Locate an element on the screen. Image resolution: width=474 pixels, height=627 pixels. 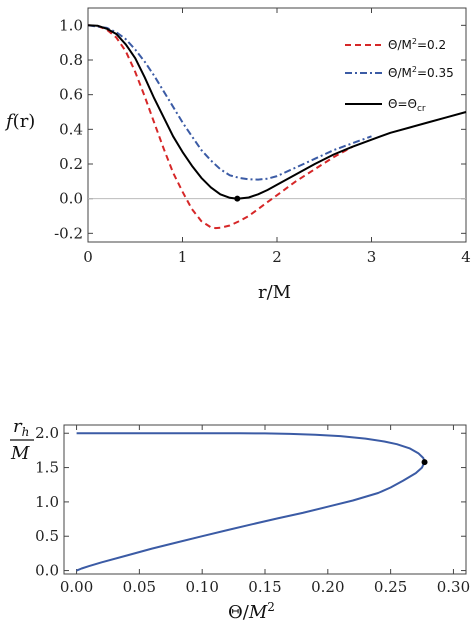
bottom-y-tick-label: 1.5 is located at coordinates (47, 468).